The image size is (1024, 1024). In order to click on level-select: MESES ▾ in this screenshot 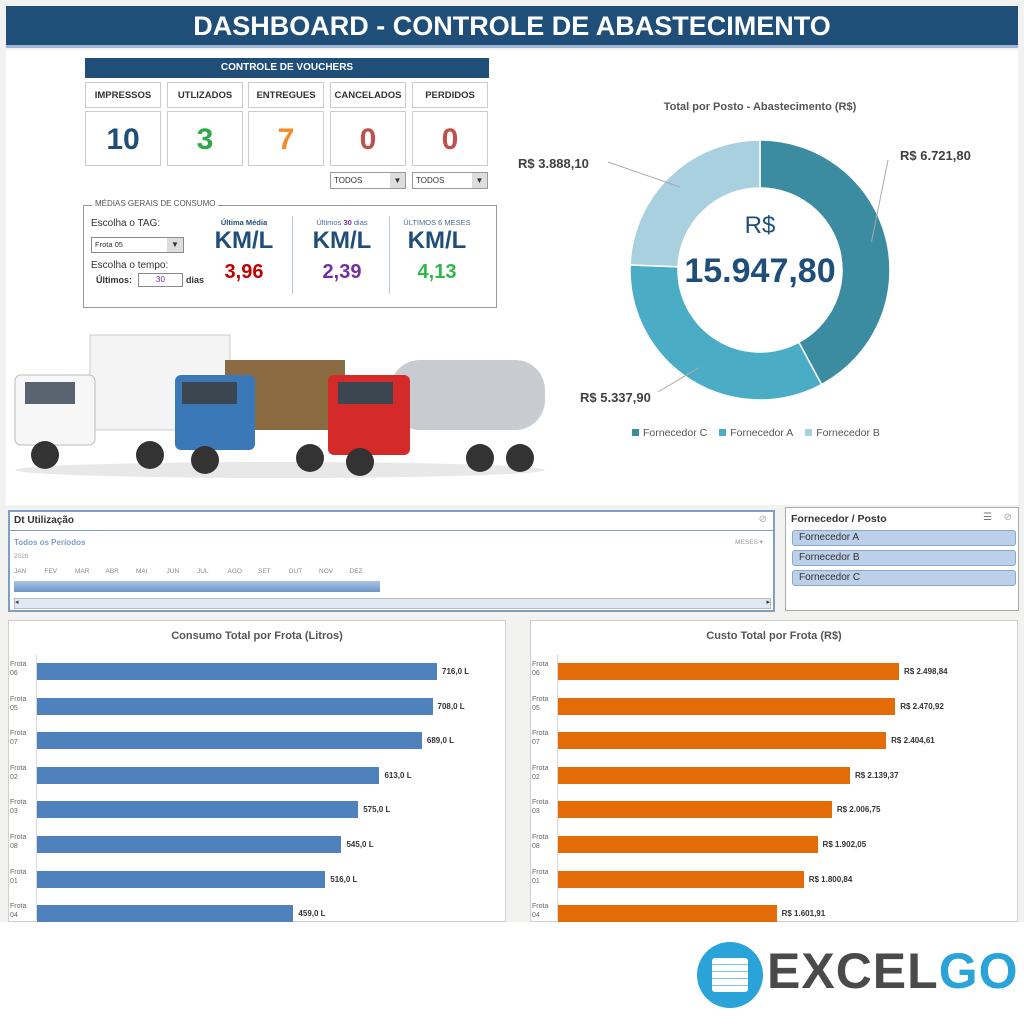, I will do `click(749, 542)`.